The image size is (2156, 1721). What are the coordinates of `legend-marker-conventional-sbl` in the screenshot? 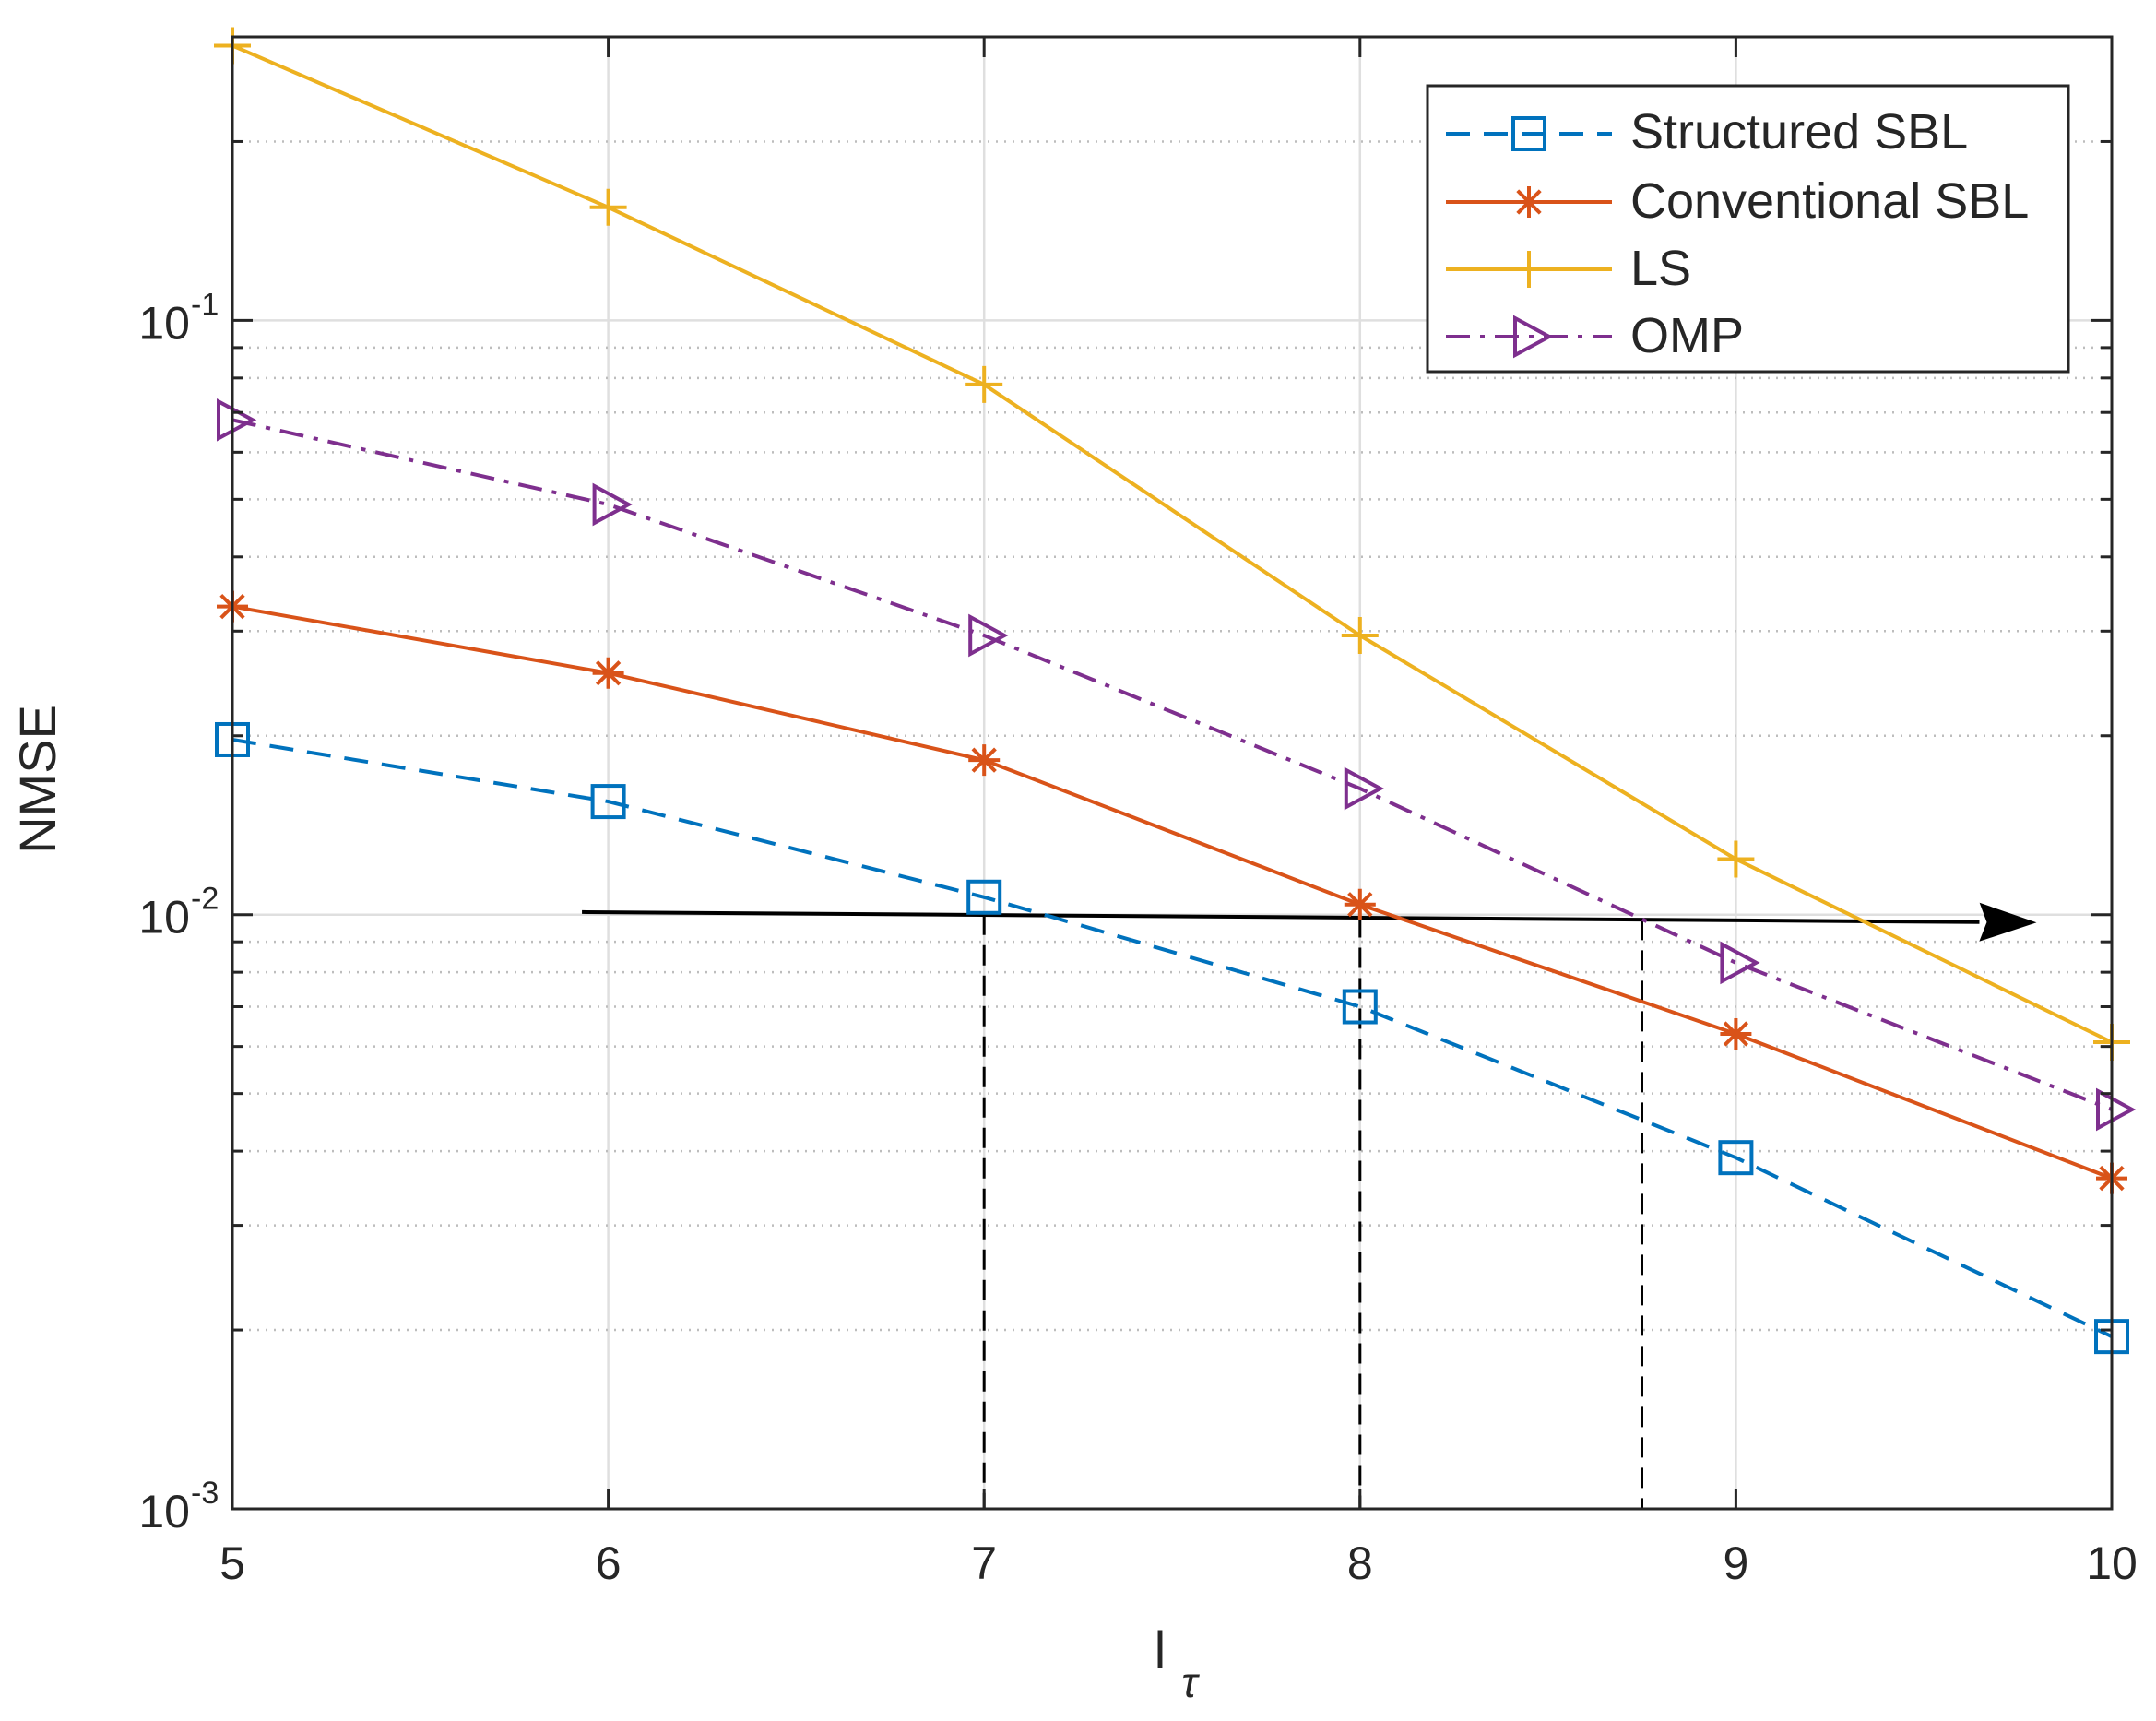 It's located at (1529, 202).